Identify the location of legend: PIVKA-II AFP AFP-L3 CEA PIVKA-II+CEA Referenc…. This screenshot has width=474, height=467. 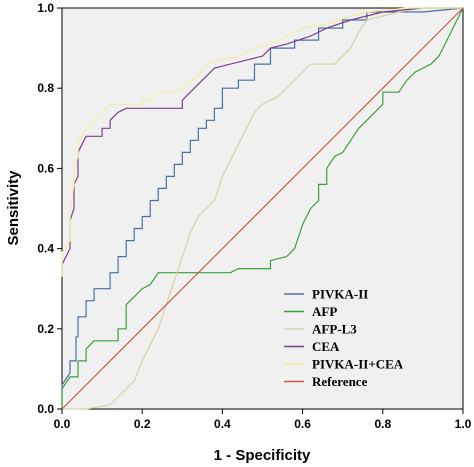
(347, 338).